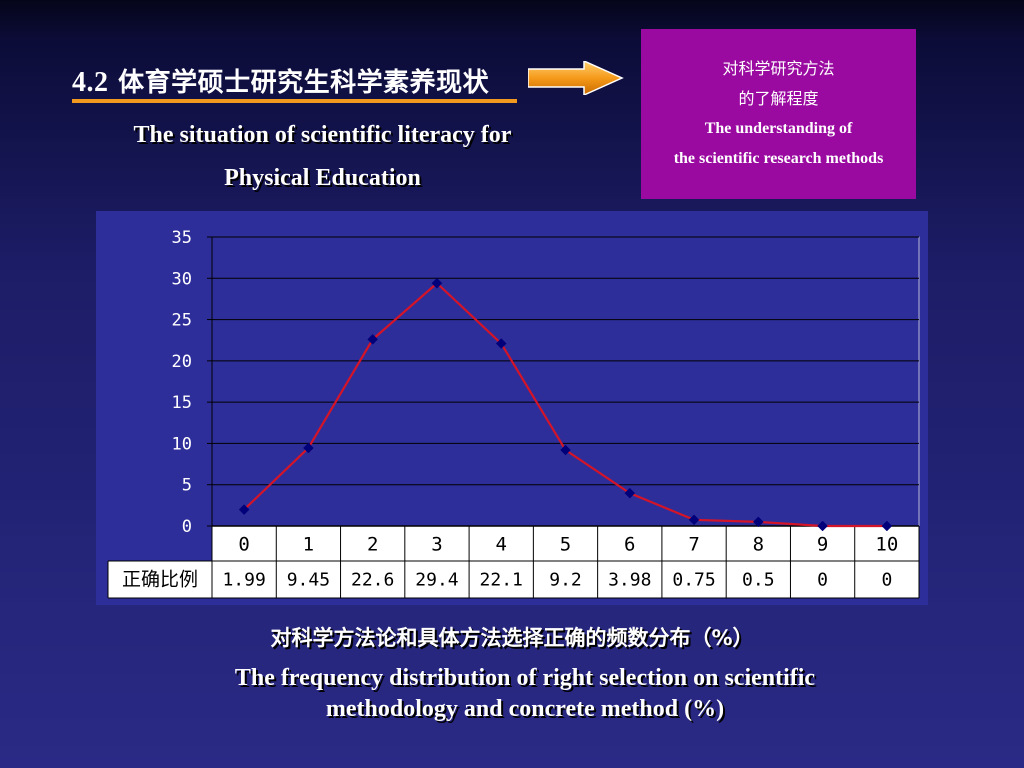 Image resolution: width=1024 pixels, height=768 pixels. I want to click on y-tick-label: 30, so click(182, 279).